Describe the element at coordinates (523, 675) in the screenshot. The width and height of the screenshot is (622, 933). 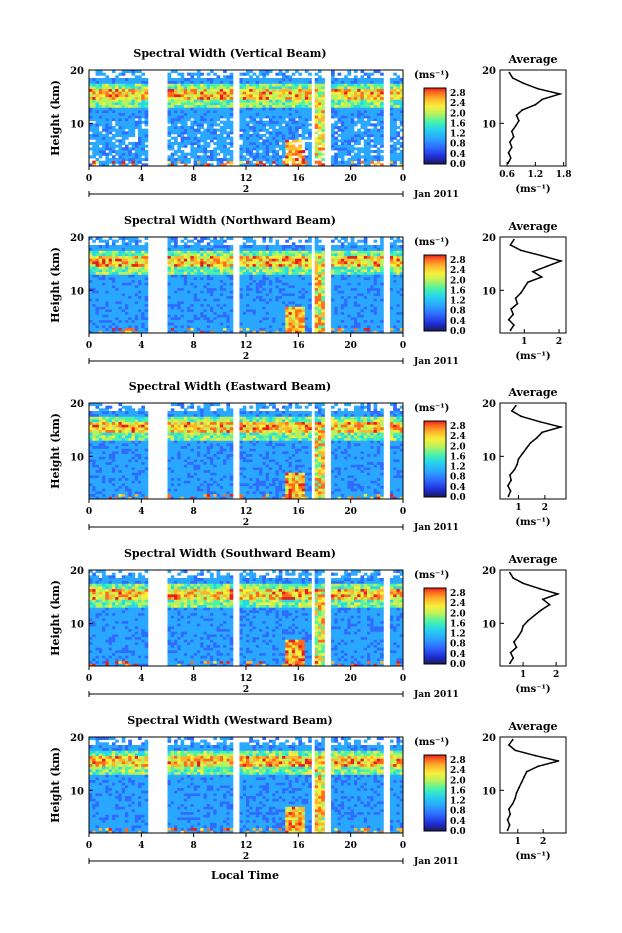
I see `average-x-tick-label: 1` at that location.